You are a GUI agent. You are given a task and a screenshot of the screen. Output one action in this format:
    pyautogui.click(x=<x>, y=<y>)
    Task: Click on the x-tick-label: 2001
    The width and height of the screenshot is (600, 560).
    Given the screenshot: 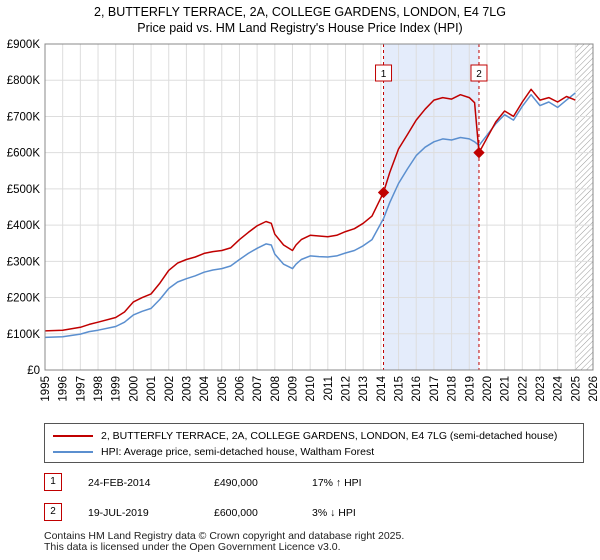 What is the action you would take?
    pyautogui.click(x=152, y=389)
    